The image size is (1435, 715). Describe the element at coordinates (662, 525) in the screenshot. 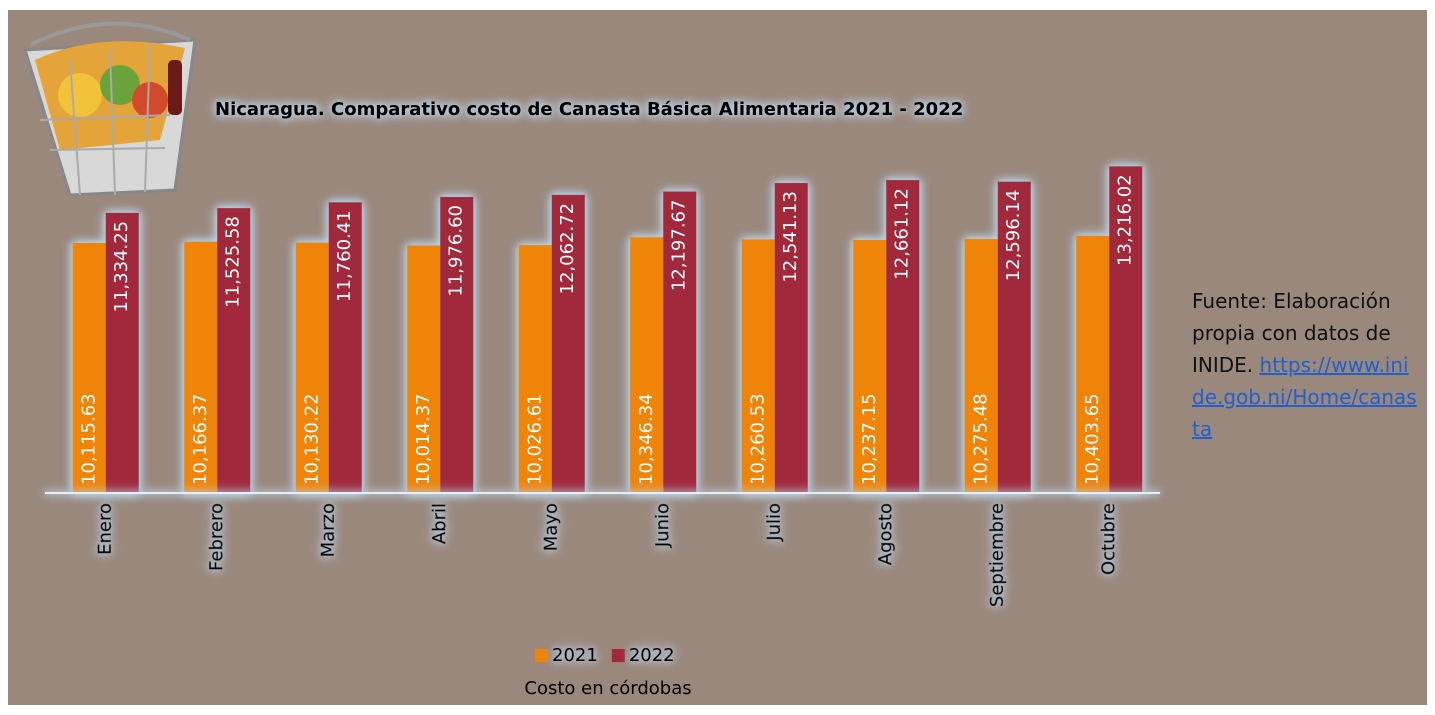

I see `x-tick-label: Junio` at that location.